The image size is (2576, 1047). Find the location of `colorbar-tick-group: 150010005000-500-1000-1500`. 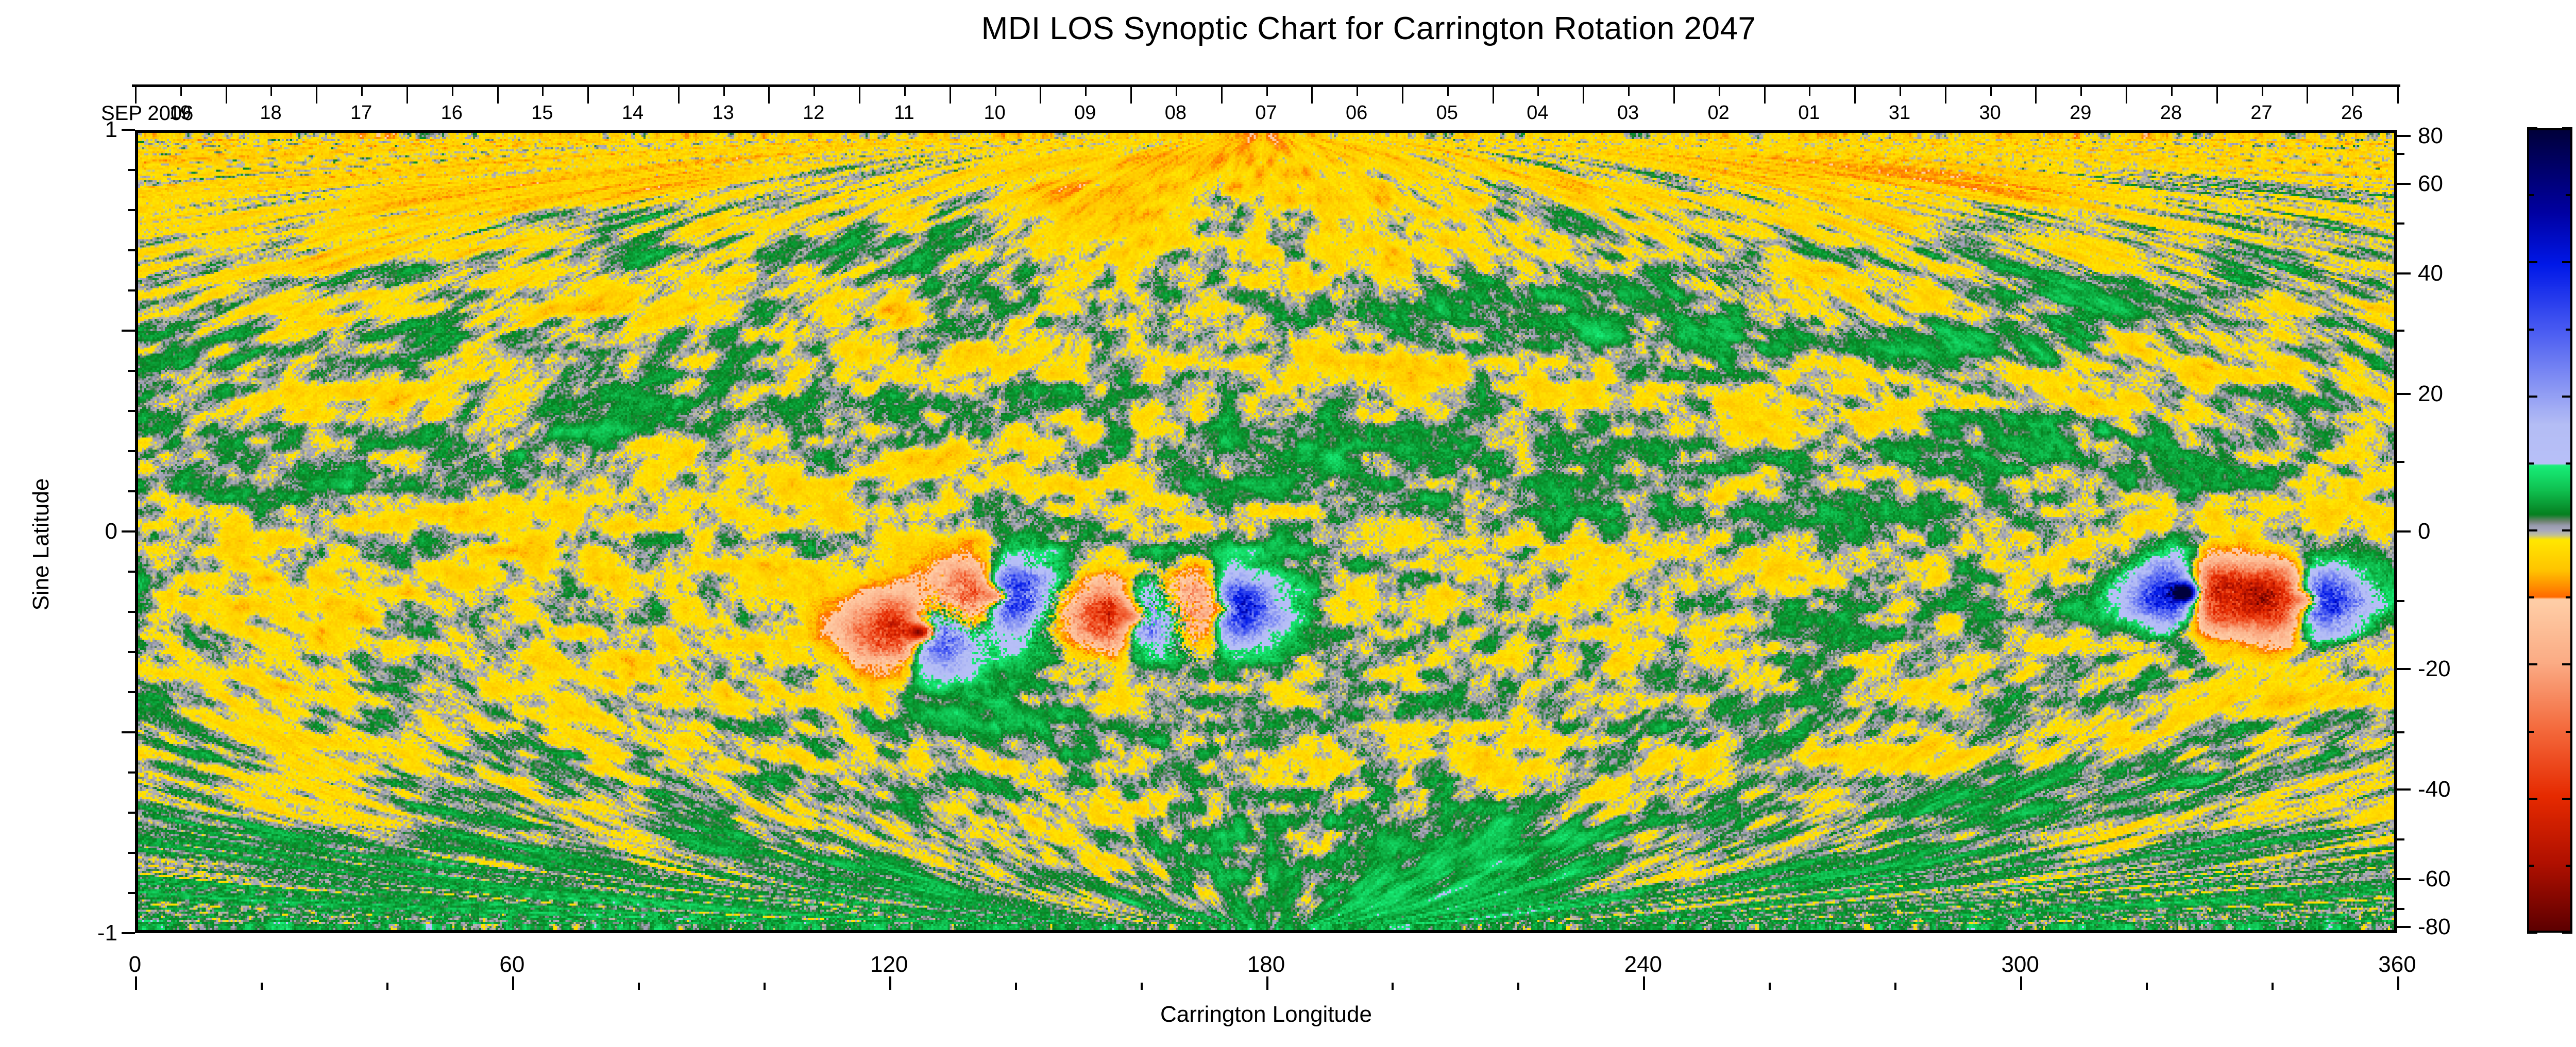

colorbar-tick-group: 150010005000-500-1000-1500 is located at coordinates (2551, 531).